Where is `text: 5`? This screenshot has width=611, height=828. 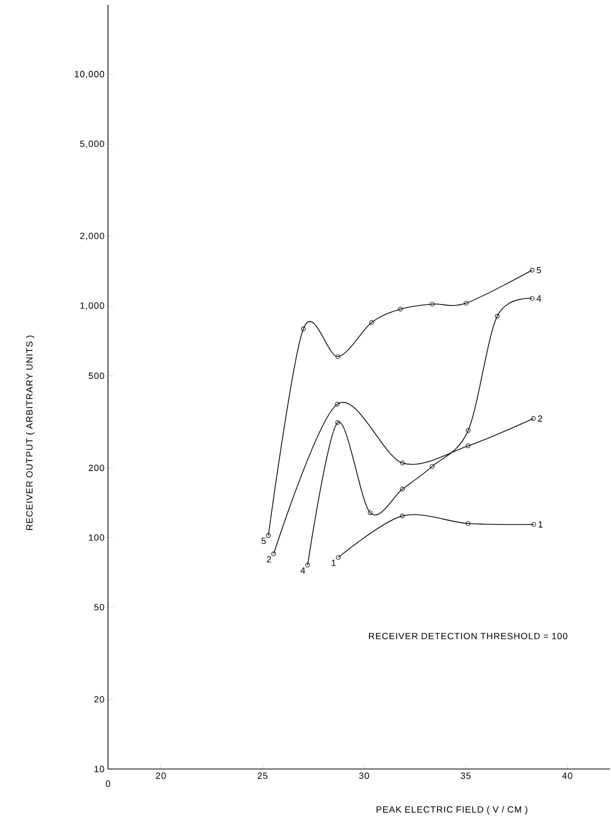 text: 5 is located at coordinates (538, 270).